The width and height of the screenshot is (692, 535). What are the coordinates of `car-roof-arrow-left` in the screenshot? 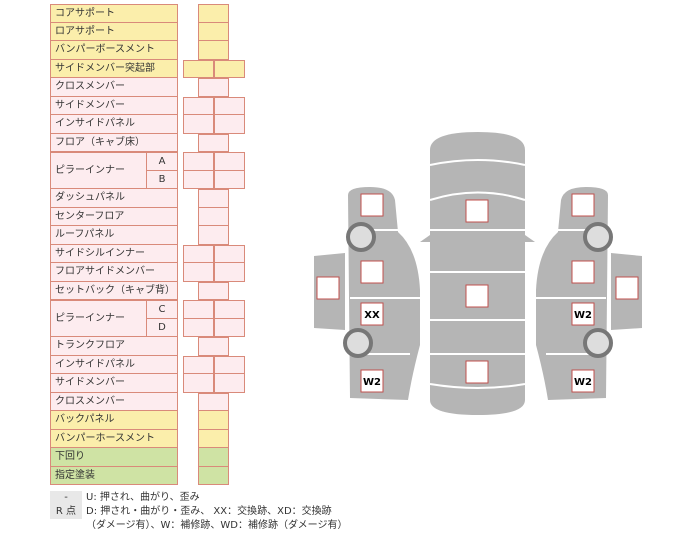 It's located at (425, 238).